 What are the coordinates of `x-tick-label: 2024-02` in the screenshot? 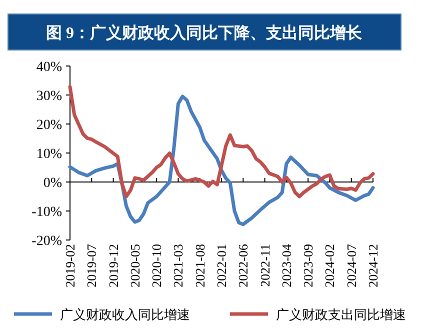 It's located at (330, 266).